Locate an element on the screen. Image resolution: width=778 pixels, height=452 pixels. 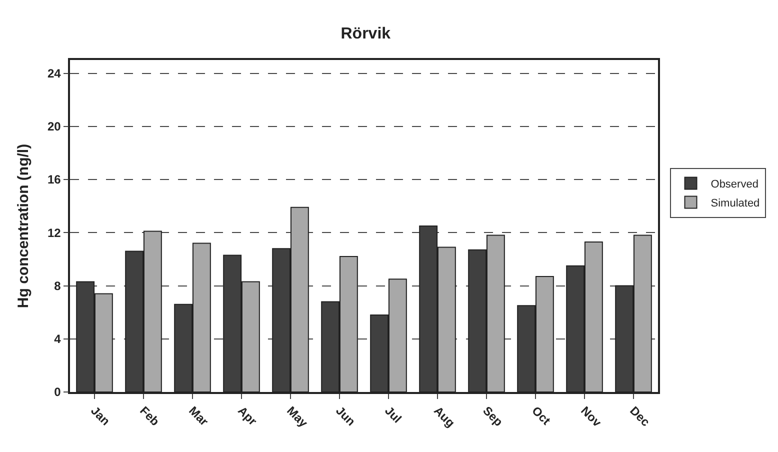
x-tick-label: Oct is located at coordinates (541, 416).